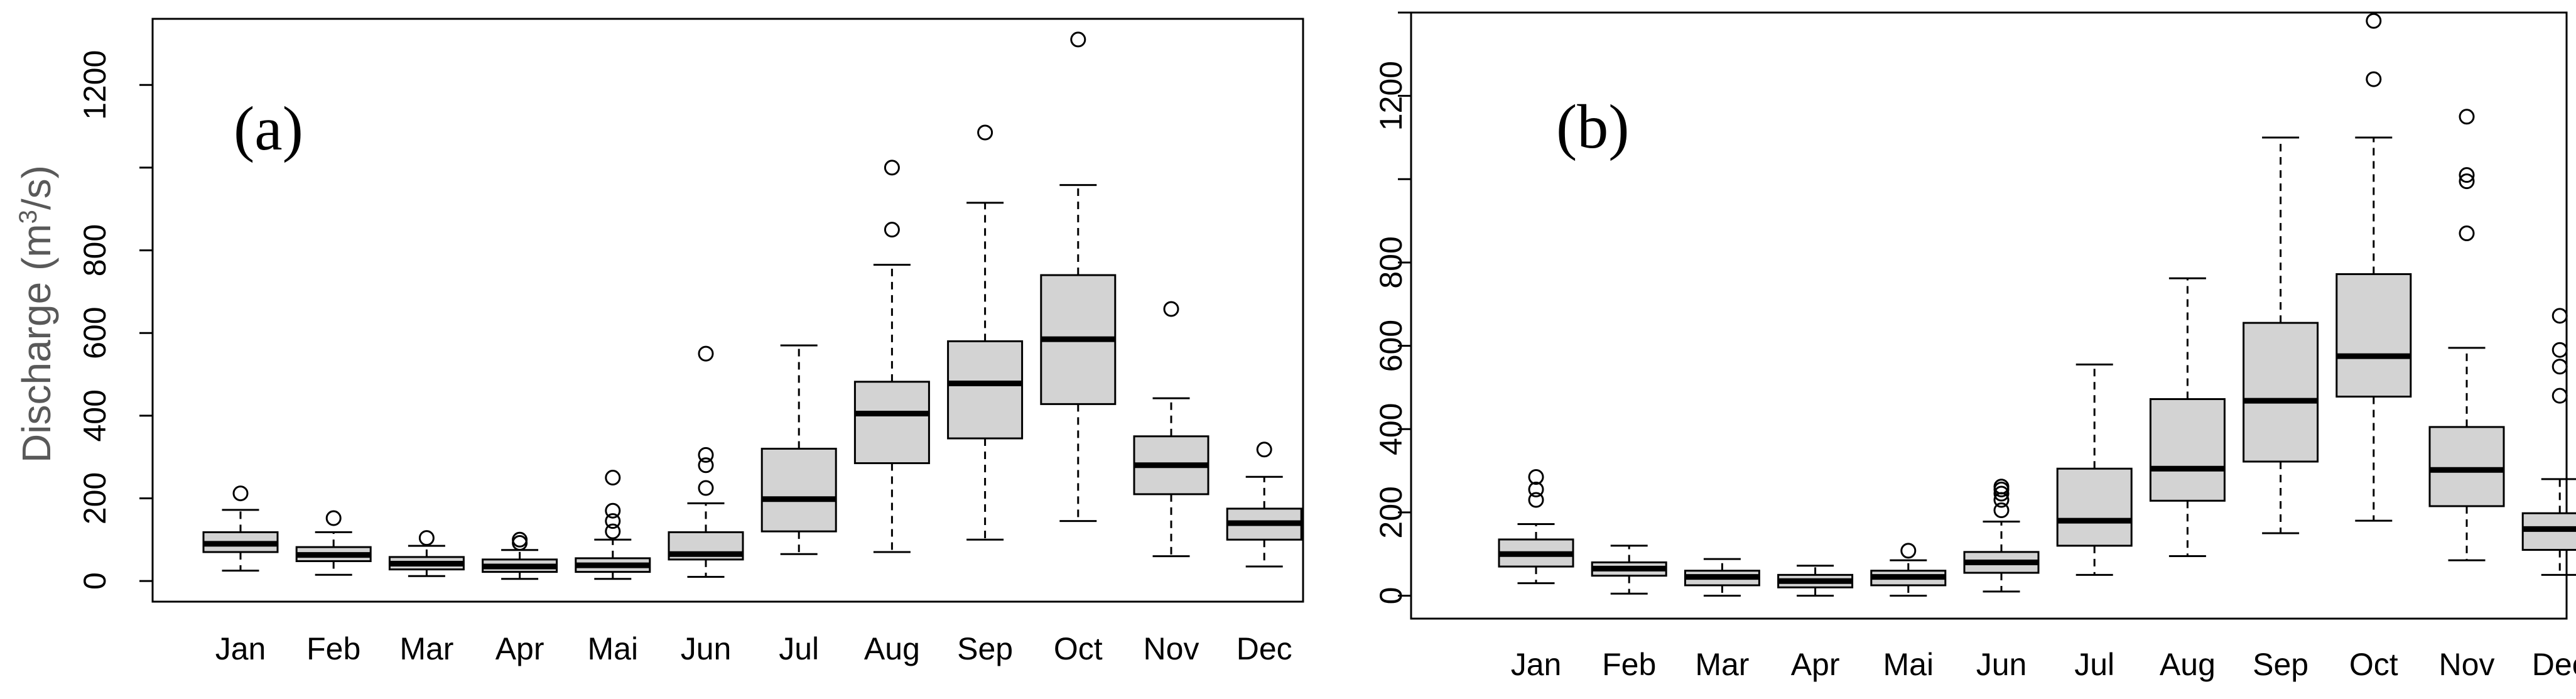 Image resolution: width=2576 pixels, height=699 pixels. Describe the element at coordinates (2467, 335) in the screenshot. I see `box-b-nov` at that location.